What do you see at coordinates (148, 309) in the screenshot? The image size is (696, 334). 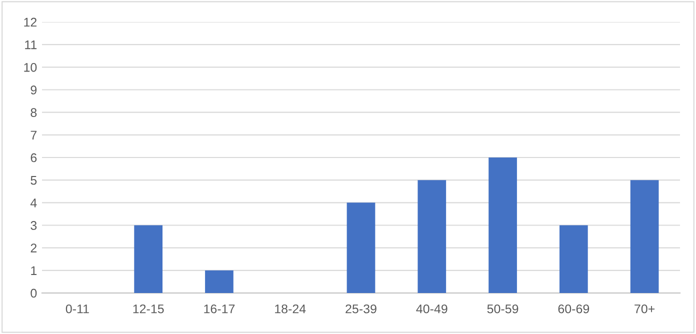 I see `x-tick-label: 12-15` at bounding box center [148, 309].